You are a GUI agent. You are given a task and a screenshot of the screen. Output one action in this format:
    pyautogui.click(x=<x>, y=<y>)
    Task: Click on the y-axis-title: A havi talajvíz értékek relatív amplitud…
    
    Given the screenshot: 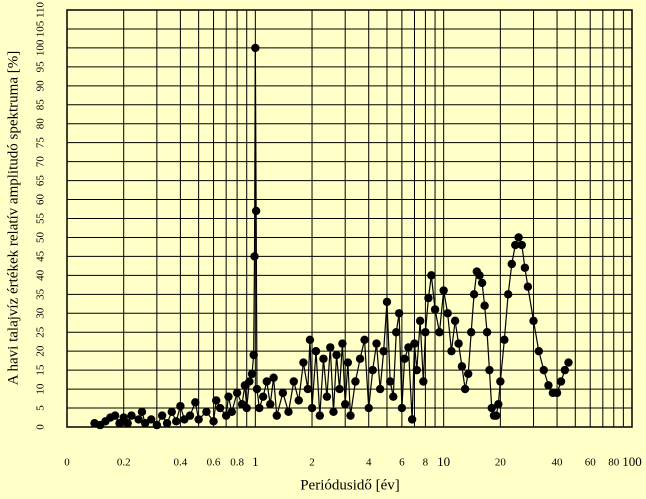 What is the action you would take?
    pyautogui.click(x=13, y=218)
    